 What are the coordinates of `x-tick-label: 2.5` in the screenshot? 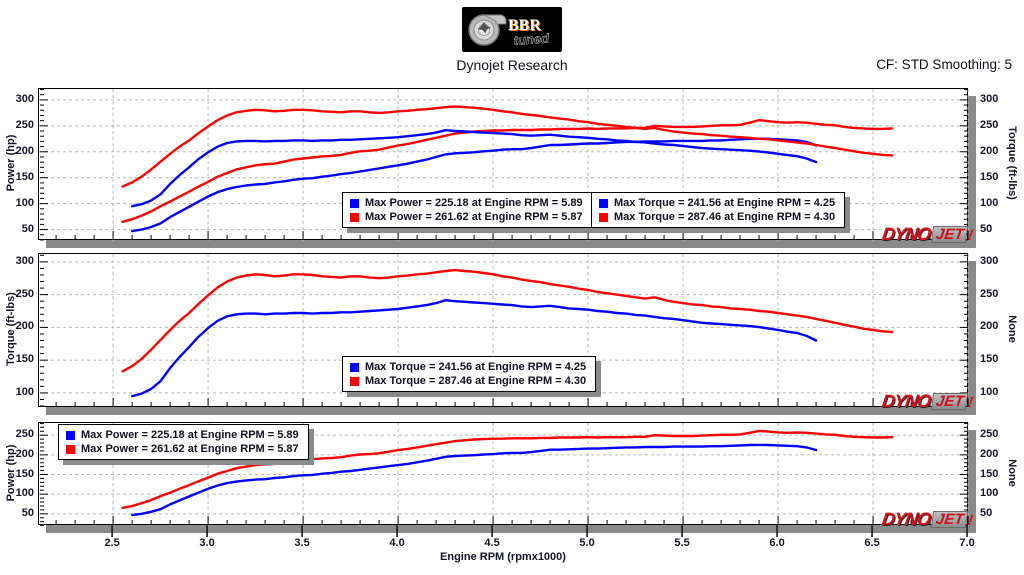 It's located at (112, 543).